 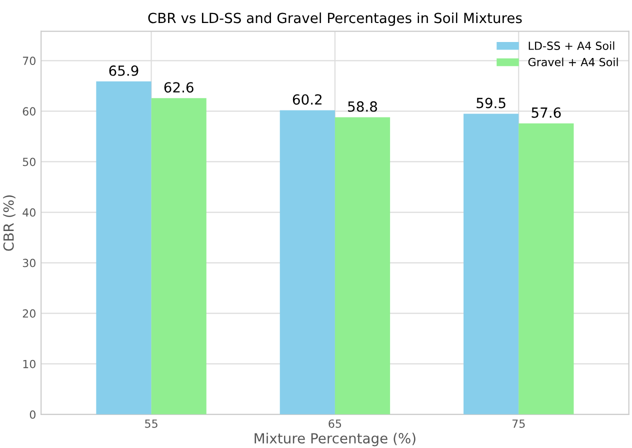 I want to click on y-tick-label: 70, so click(x=29, y=61).